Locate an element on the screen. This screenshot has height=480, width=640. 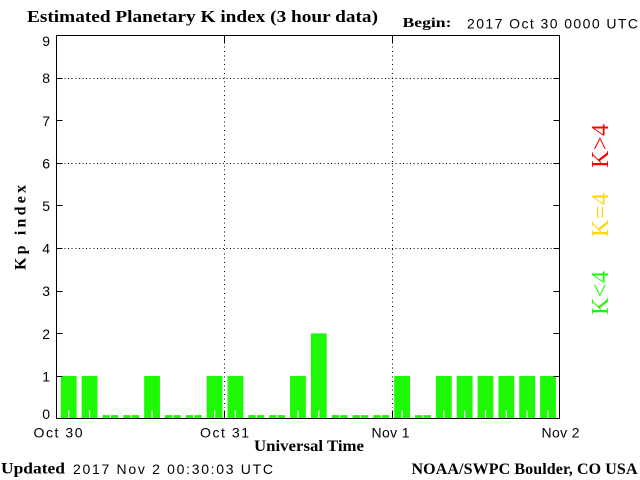
svg-text: 2 is located at coordinates (46, 334).